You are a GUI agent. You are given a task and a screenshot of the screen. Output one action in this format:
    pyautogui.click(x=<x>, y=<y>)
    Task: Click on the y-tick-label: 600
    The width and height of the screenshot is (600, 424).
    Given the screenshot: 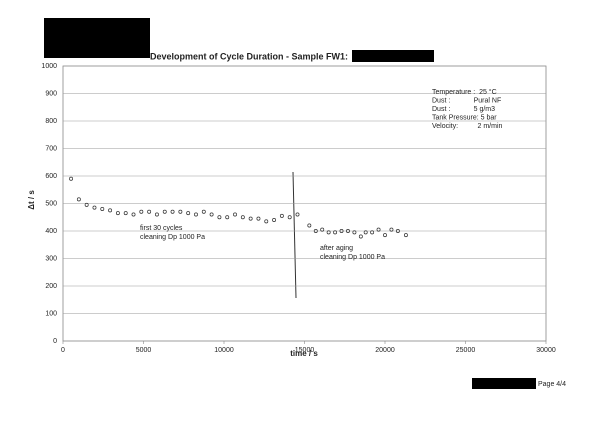 What is the action you would take?
    pyautogui.click(x=51, y=176)
    